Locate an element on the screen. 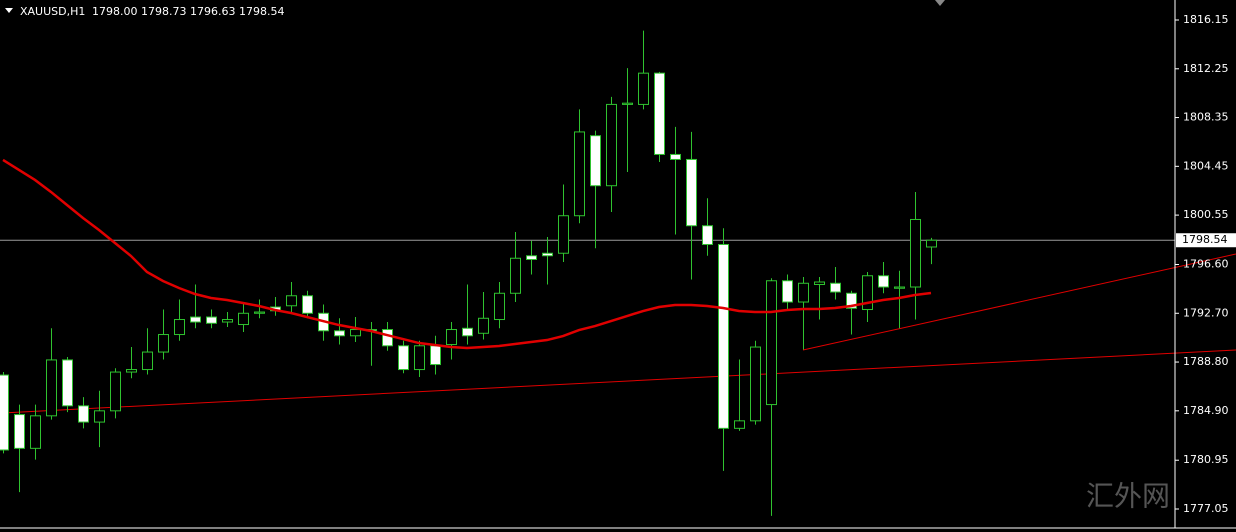 This screenshot has width=1236, height=532. y-tick-label: 1804.45 is located at coordinates (1206, 165).